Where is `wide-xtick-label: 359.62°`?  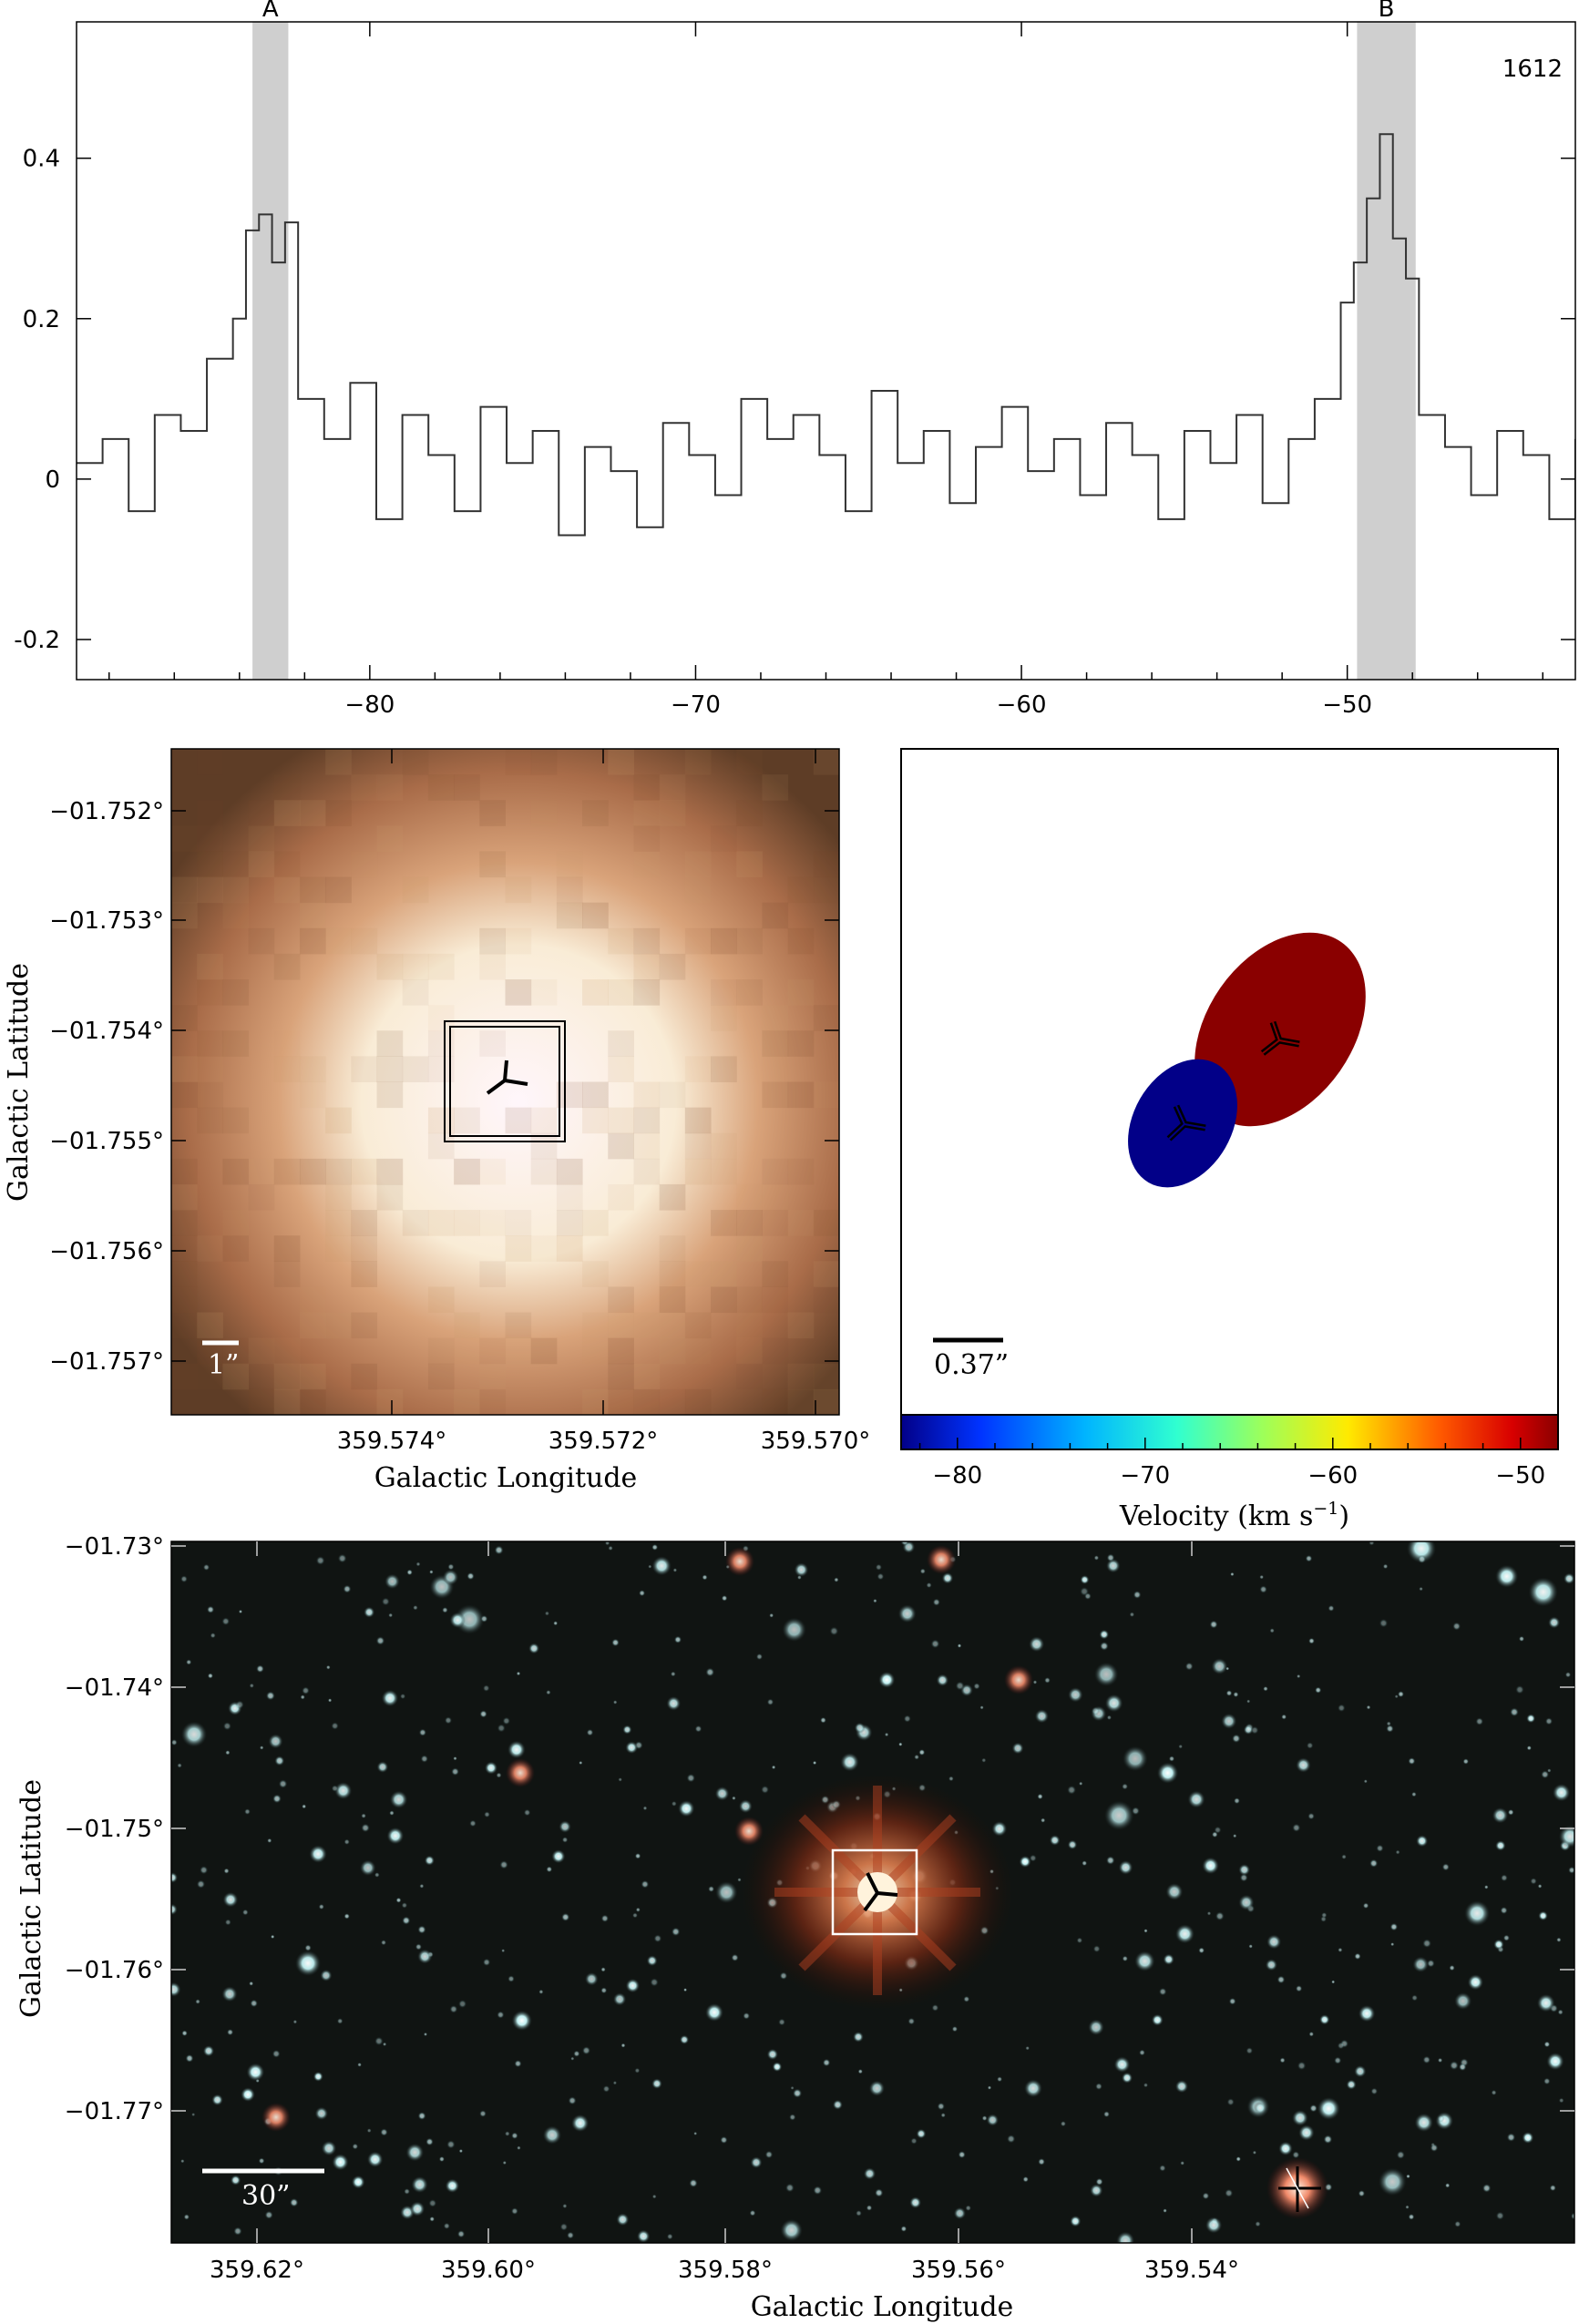
wide-xtick-label: 359.62° is located at coordinates (257, 2270).